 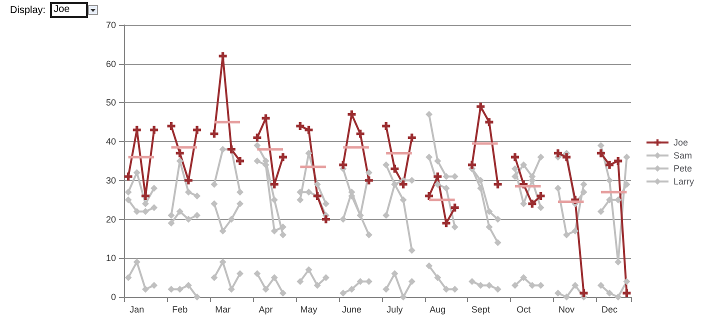 I want to click on legend-label: Larry, so click(x=683, y=181).